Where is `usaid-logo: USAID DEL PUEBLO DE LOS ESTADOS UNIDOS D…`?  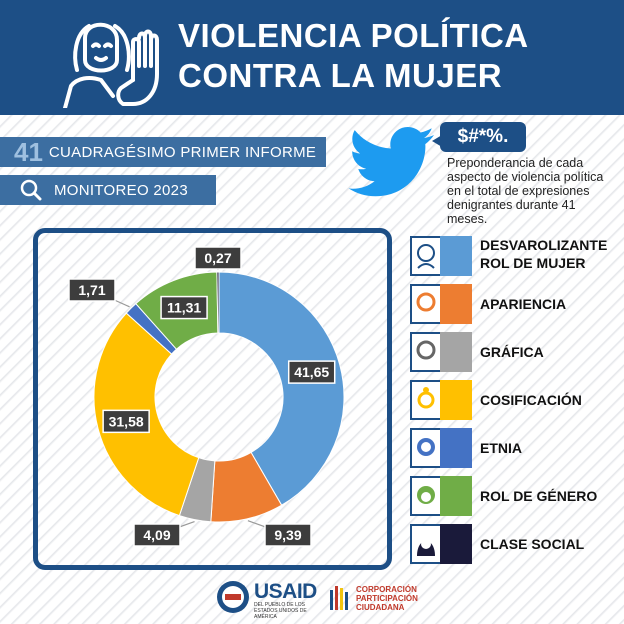
usaid-logo: USAID DEL PUEBLO DE LOS ESTADOS UNIDOS D… is located at coordinates (269, 600).